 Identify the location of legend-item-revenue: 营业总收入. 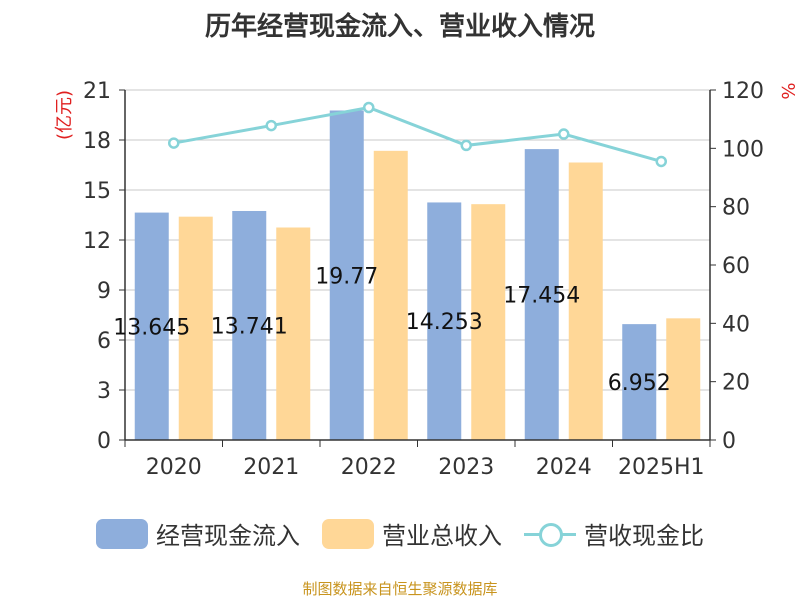
(412, 533).